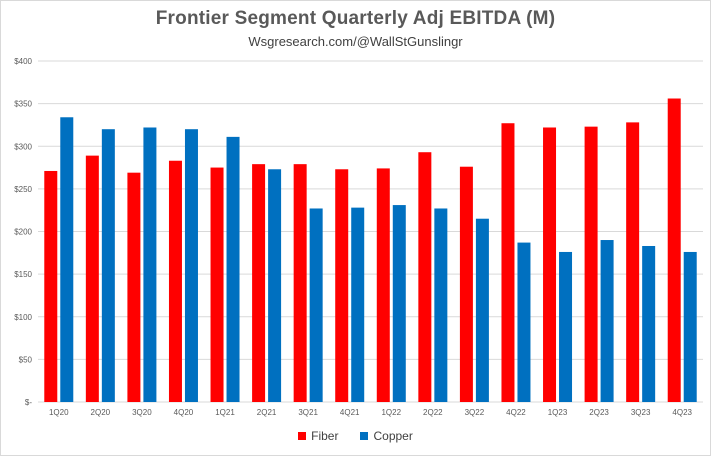 Image resolution: width=711 pixels, height=456 pixels. I want to click on y-tick-label: $200, so click(23, 232).